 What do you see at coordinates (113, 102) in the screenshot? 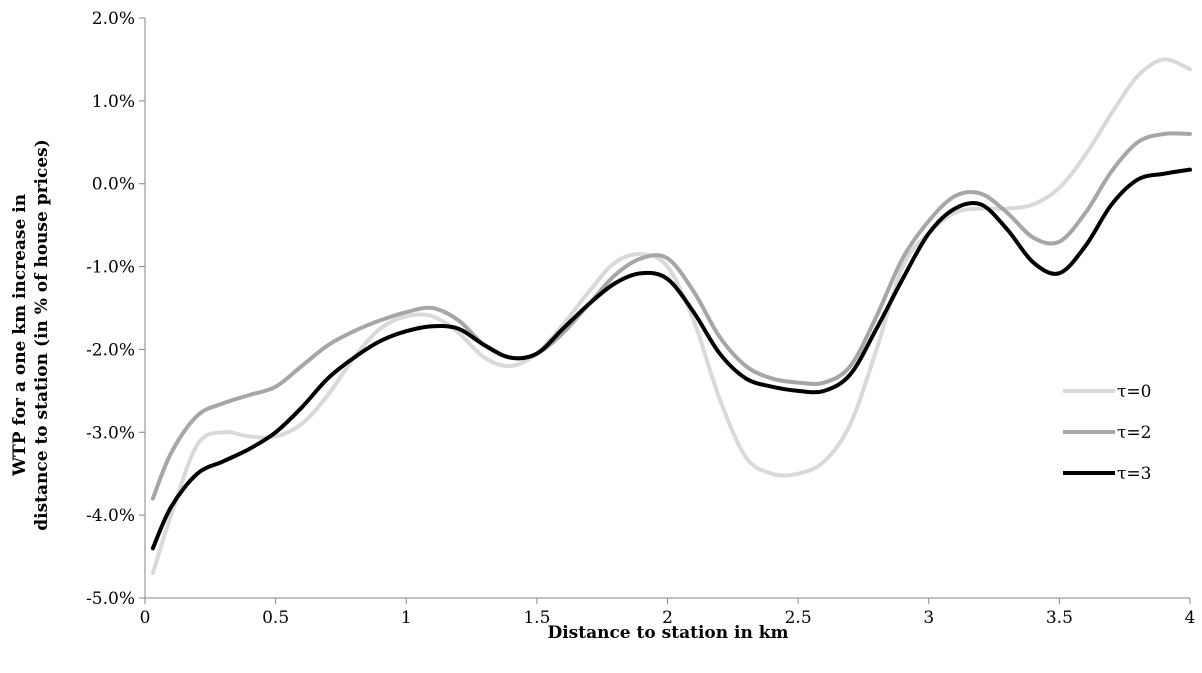
I see `y-tick-label: 1.0%` at bounding box center [113, 102].